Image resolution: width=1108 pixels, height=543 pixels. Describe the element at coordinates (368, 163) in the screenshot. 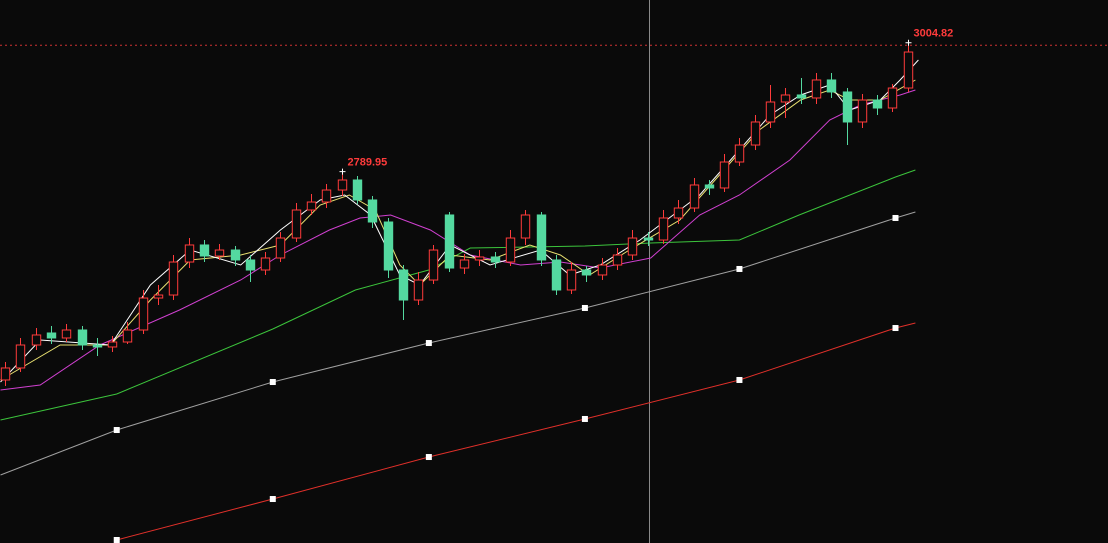

I see `high-label: 2789.95` at that location.